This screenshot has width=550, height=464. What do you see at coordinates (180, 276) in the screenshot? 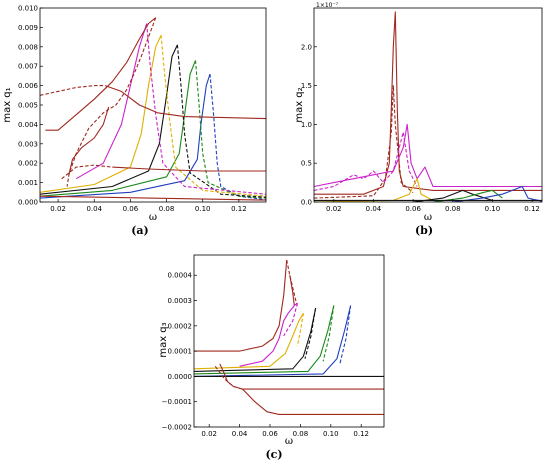
I see `y-tick-label: 0.0004` at bounding box center [180, 276].